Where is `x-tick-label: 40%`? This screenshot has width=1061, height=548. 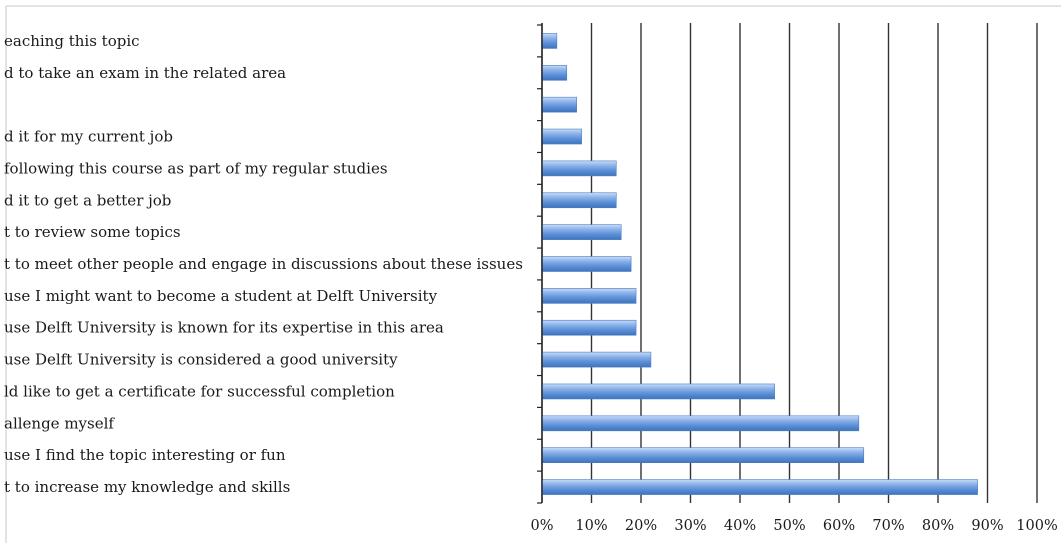
x-tick-label: 40% is located at coordinates (740, 526).